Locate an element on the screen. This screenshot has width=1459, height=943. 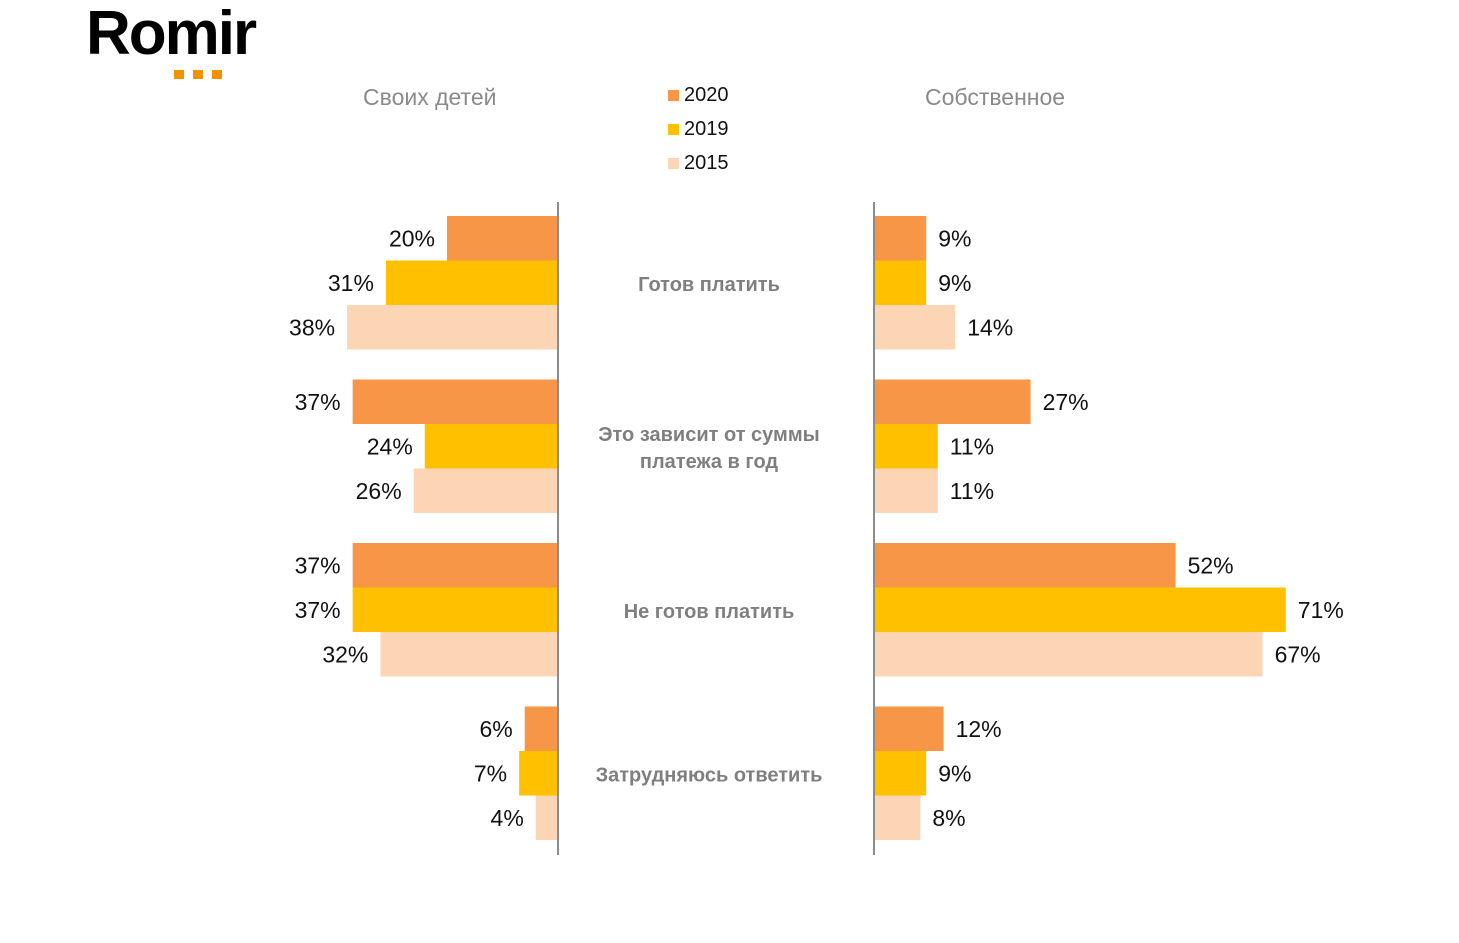
legend-item-2020: 2020 is located at coordinates (698, 95).